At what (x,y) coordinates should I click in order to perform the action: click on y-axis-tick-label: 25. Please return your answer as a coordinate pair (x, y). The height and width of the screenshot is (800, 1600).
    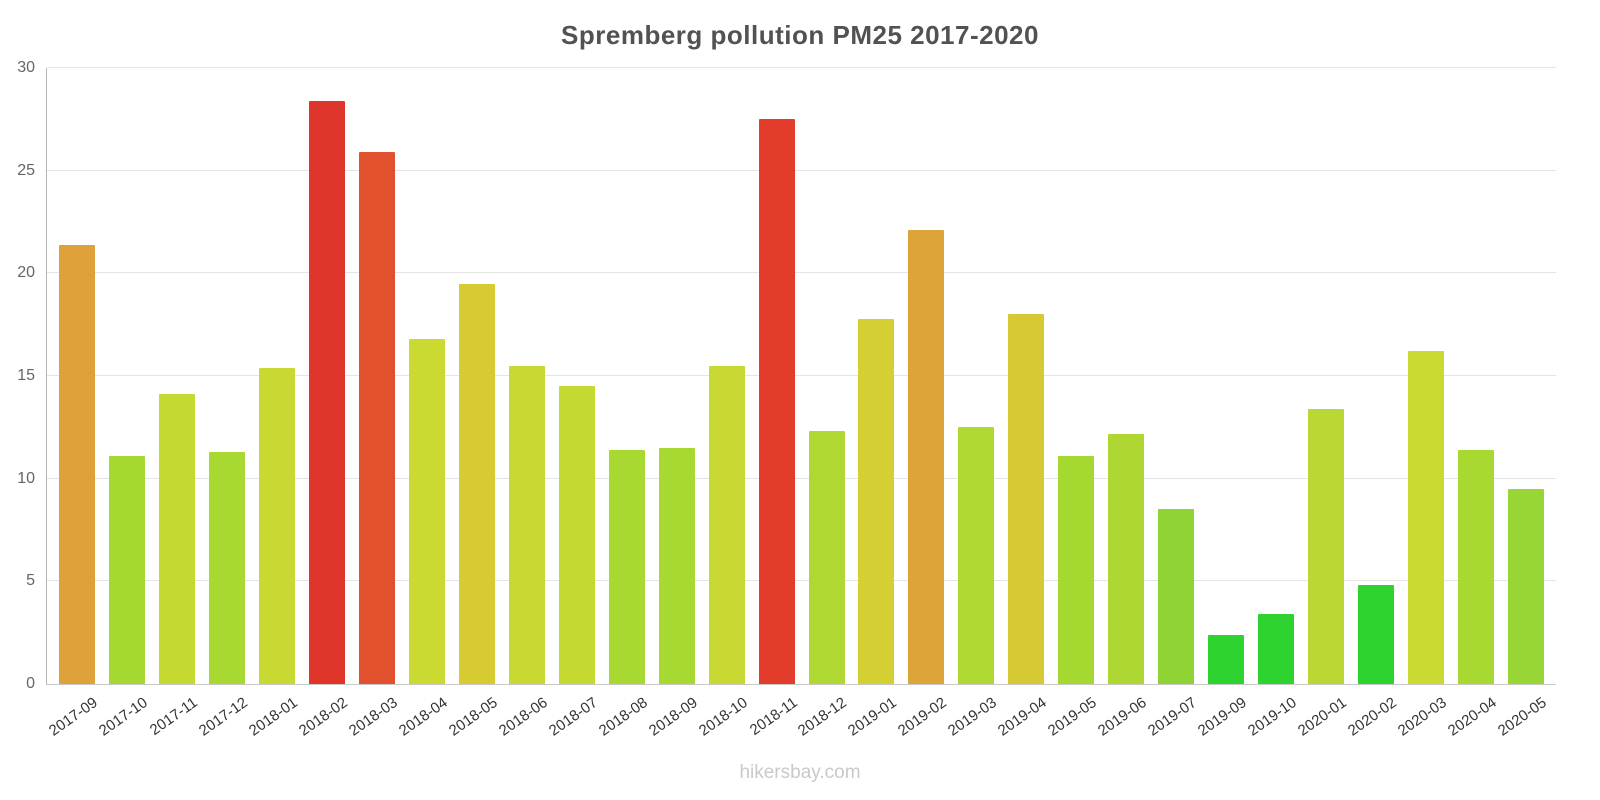
    Looking at the image, I should click on (26, 170).